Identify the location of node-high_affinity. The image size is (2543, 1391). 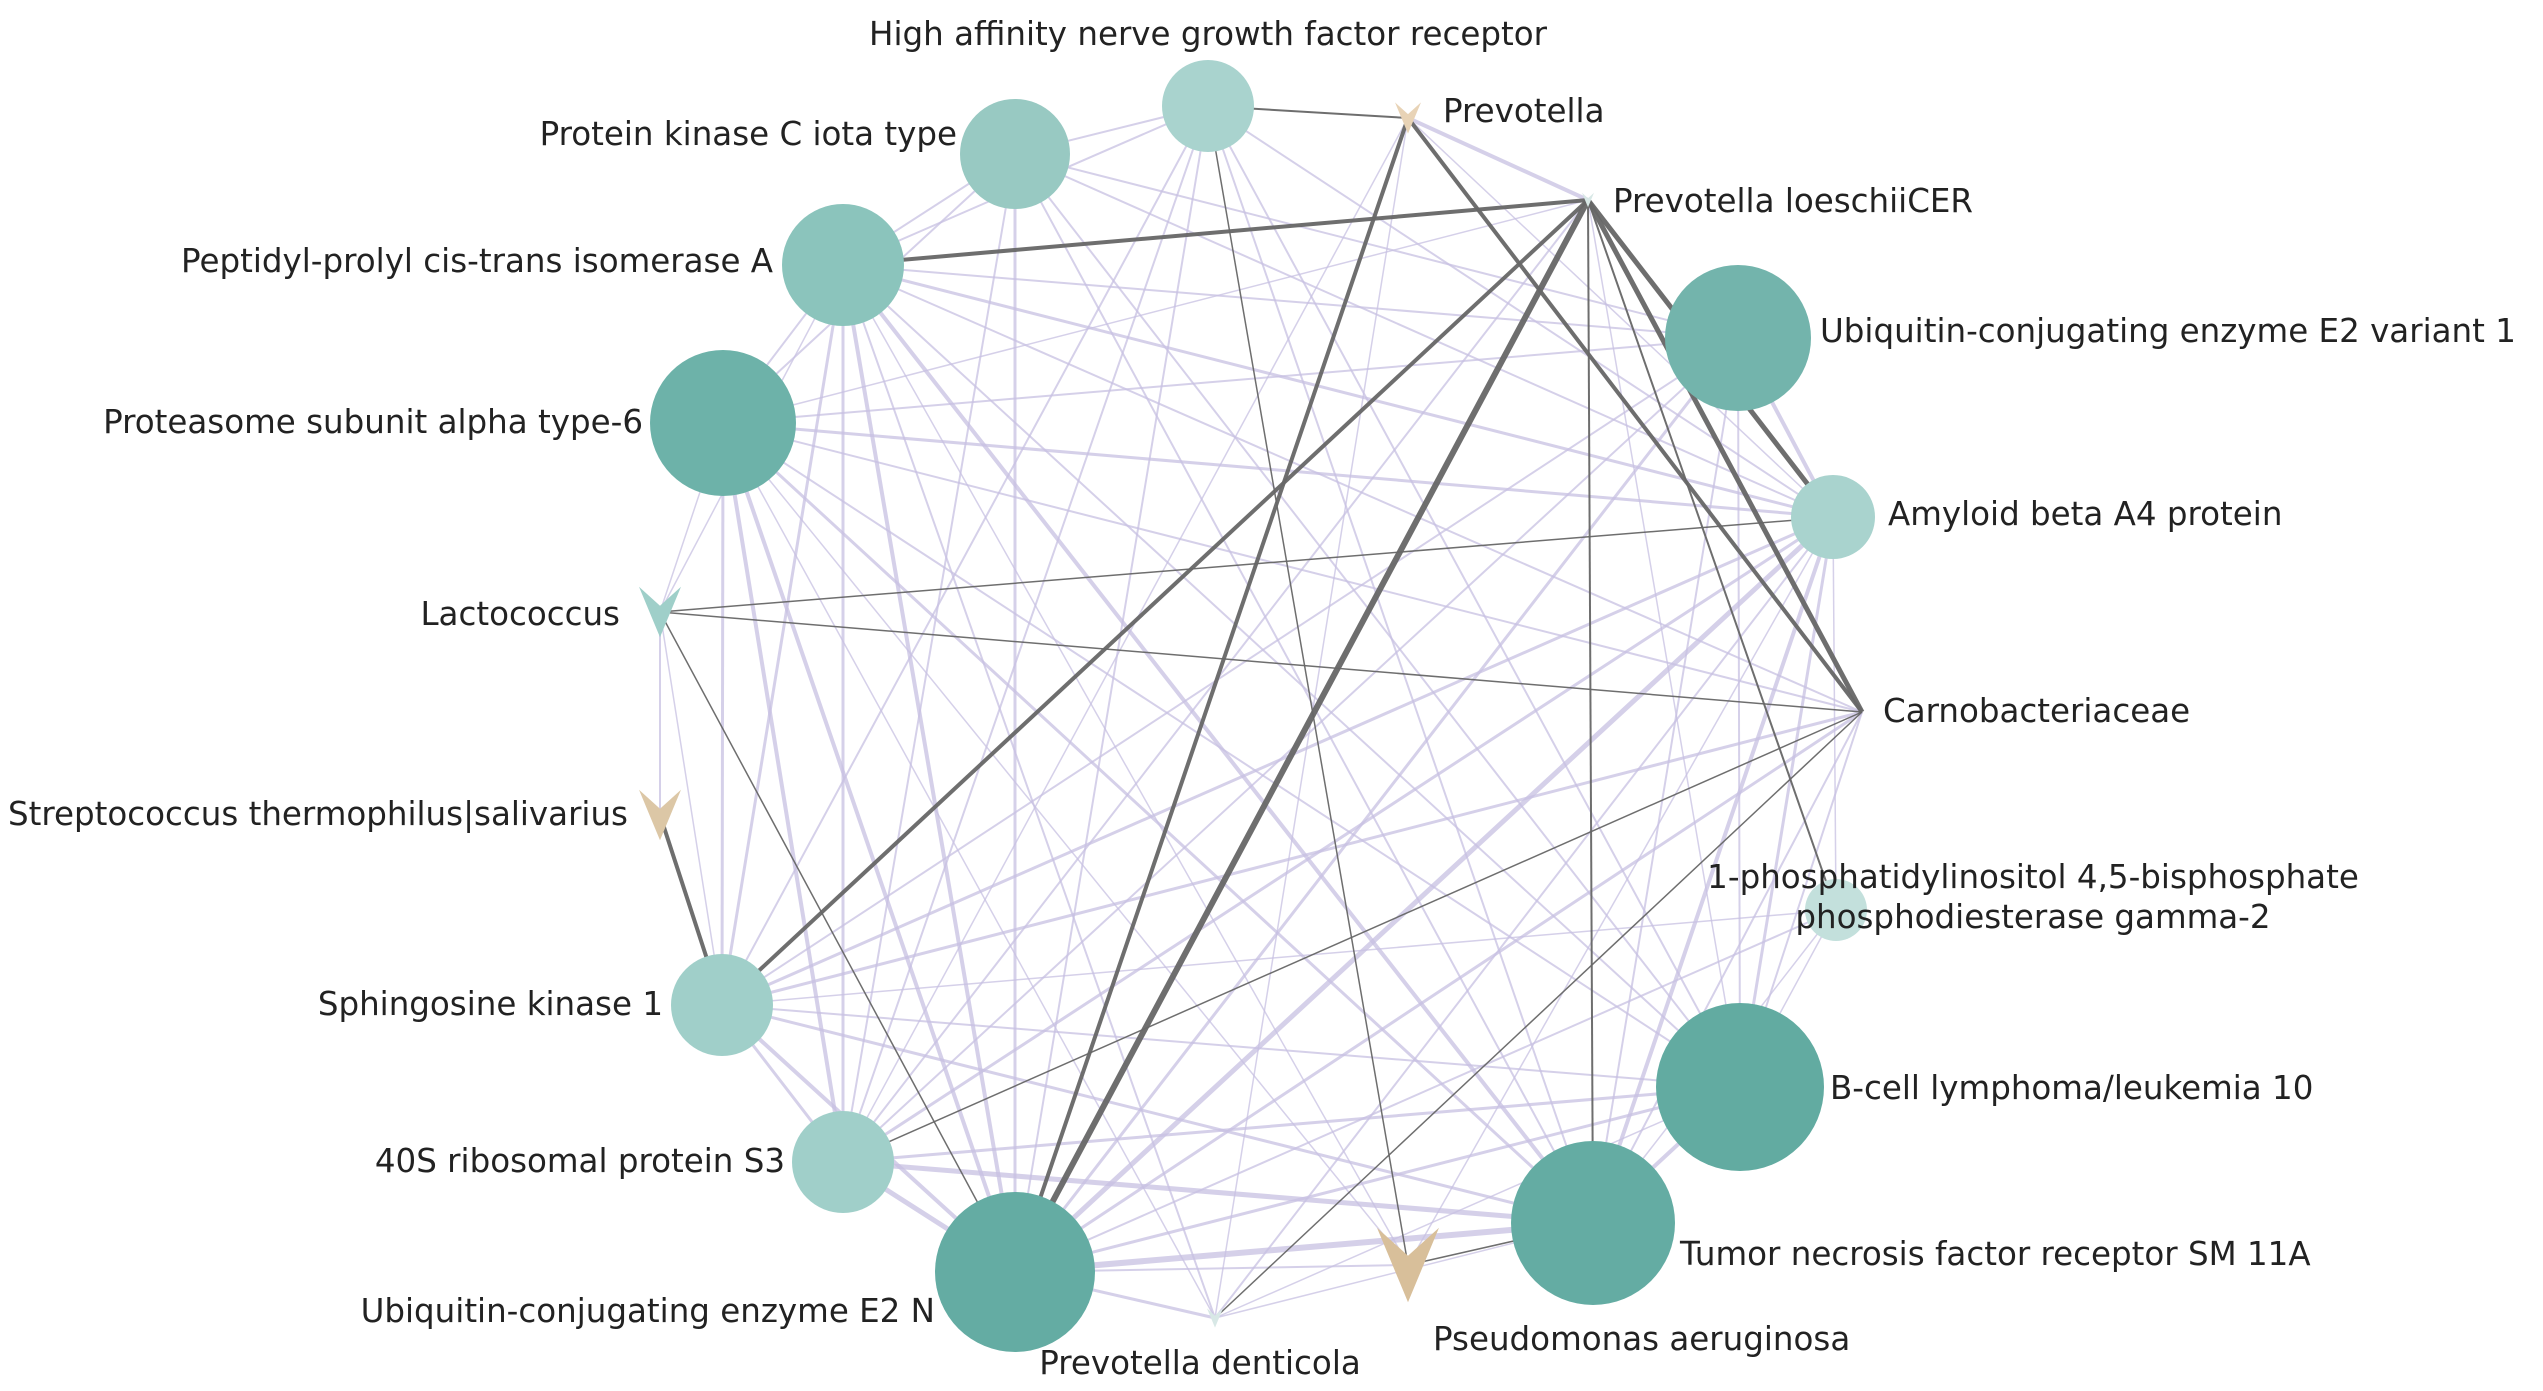
(1208, 106).